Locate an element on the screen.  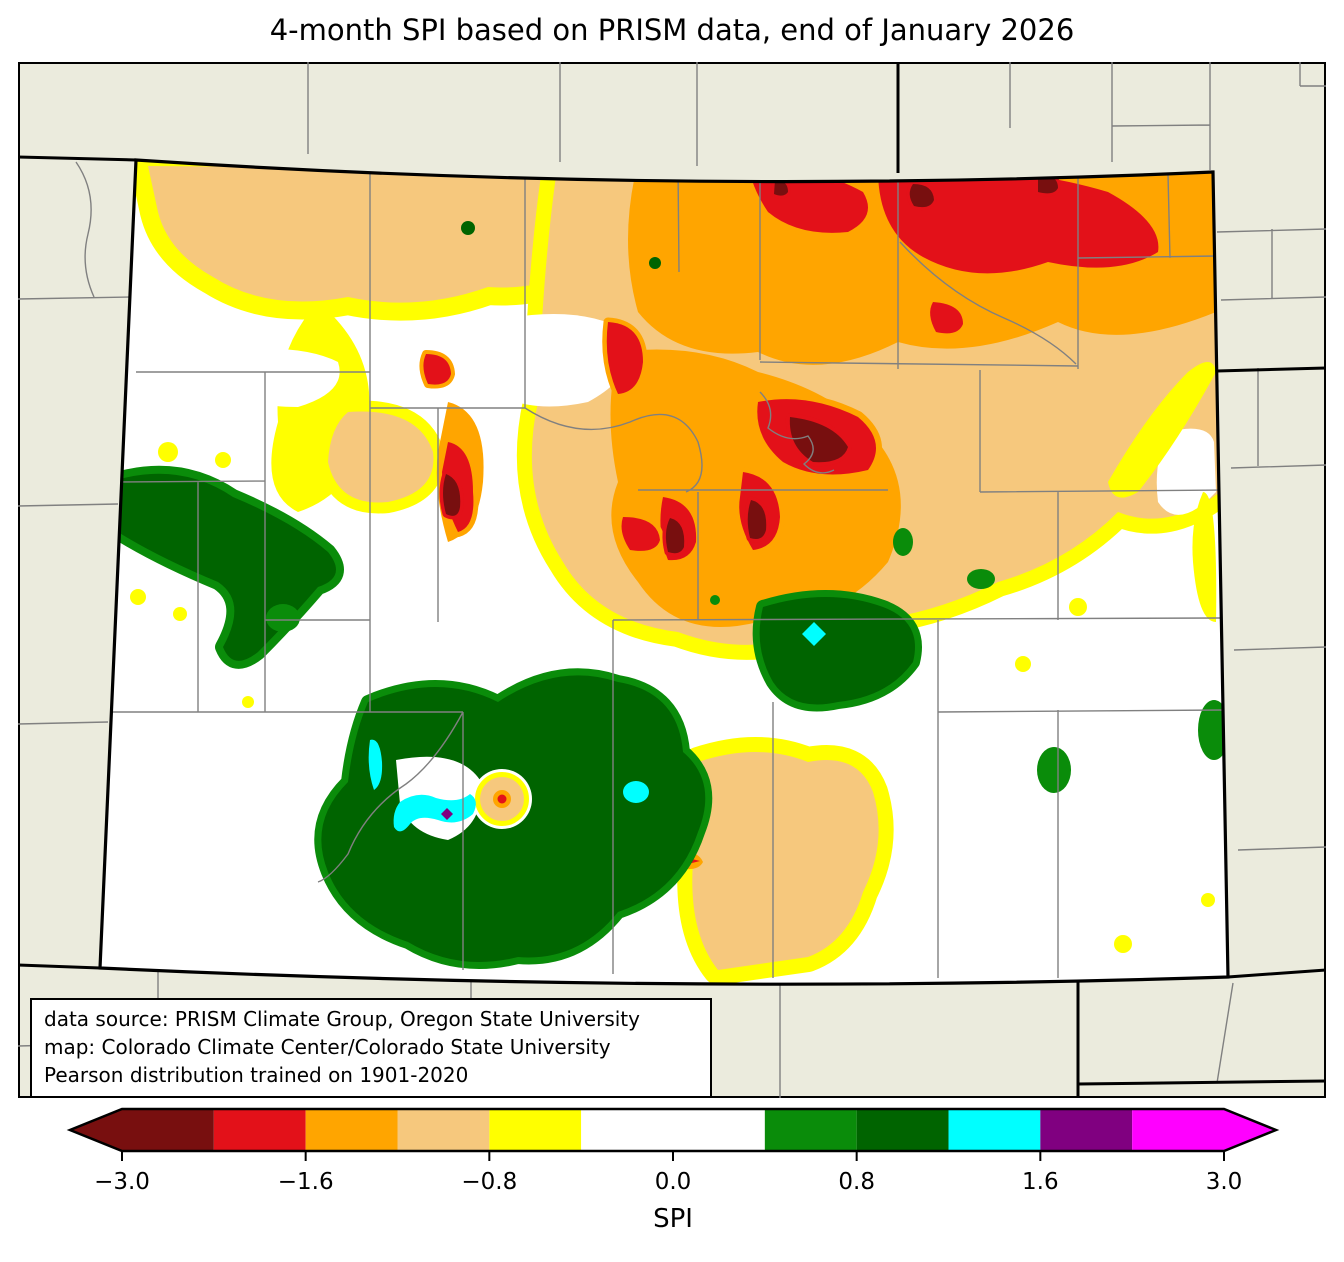
spi-yellow-streak-ne is located at coordinates (1162, 430).